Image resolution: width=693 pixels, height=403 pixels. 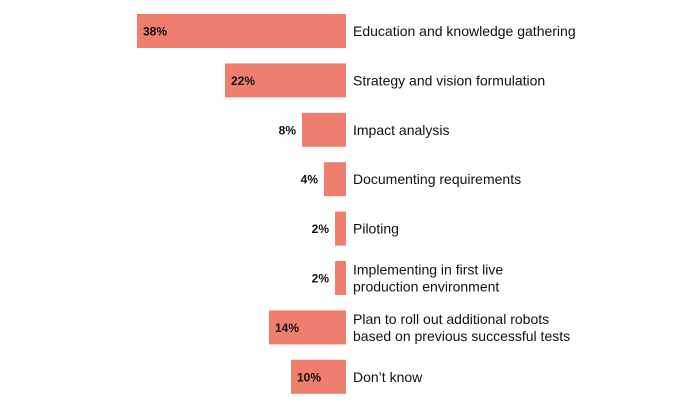 I want to click on category-label-line: Impact analysis, so click(x=401, y=130).